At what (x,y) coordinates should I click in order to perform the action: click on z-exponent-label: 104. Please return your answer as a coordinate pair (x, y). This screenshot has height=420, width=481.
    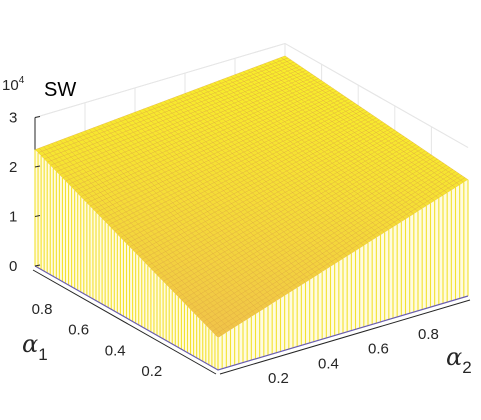
    Looking at the image, I should click on (13, 84).